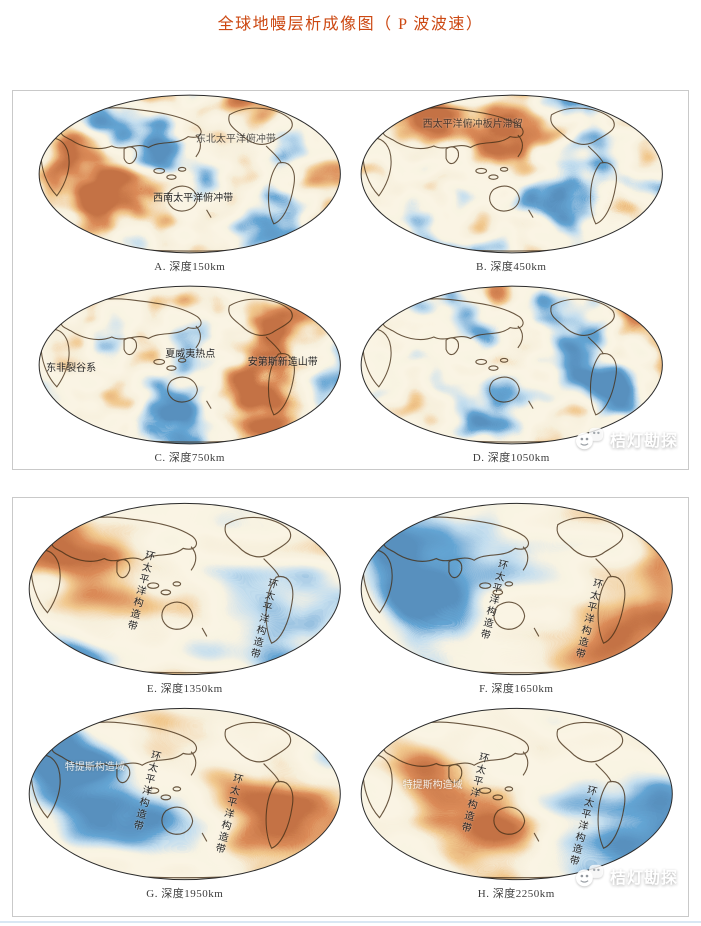 This screenshot has width=701, height=926. Describe the element at coordinates (512, 365) in the screenshot. I see `map-image-D` at that location.